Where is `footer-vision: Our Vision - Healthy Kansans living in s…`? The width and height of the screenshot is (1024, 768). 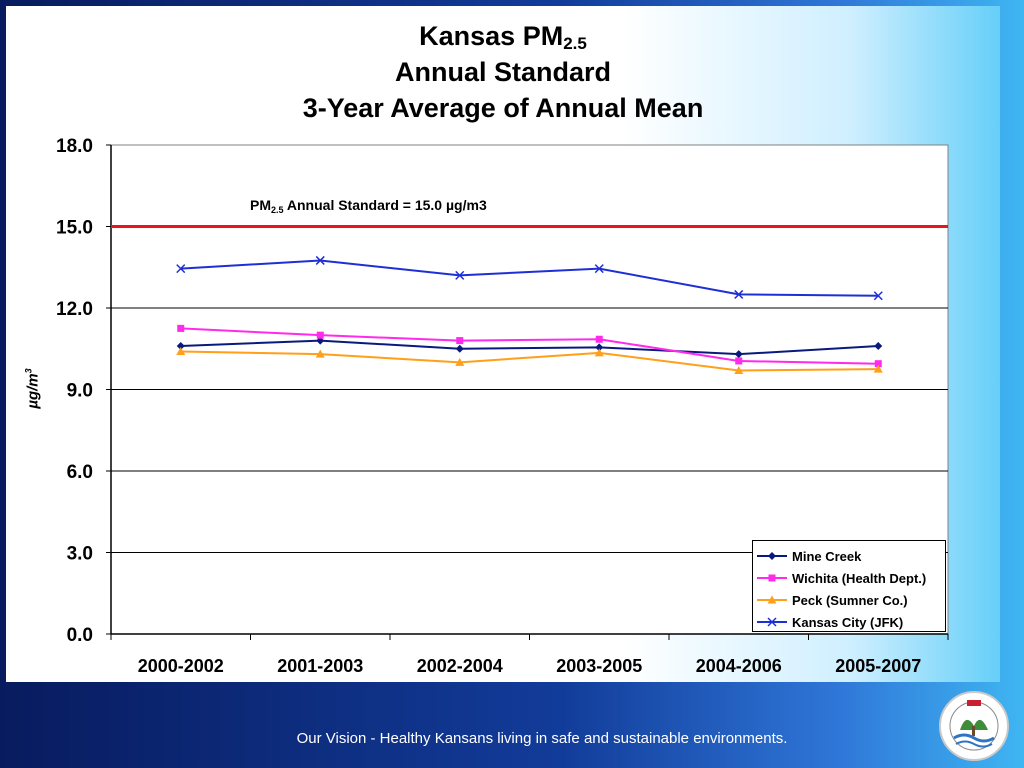 footer-vision: Our Vision - Healthy Kansans living in s… is located at coordinates (542, 738).